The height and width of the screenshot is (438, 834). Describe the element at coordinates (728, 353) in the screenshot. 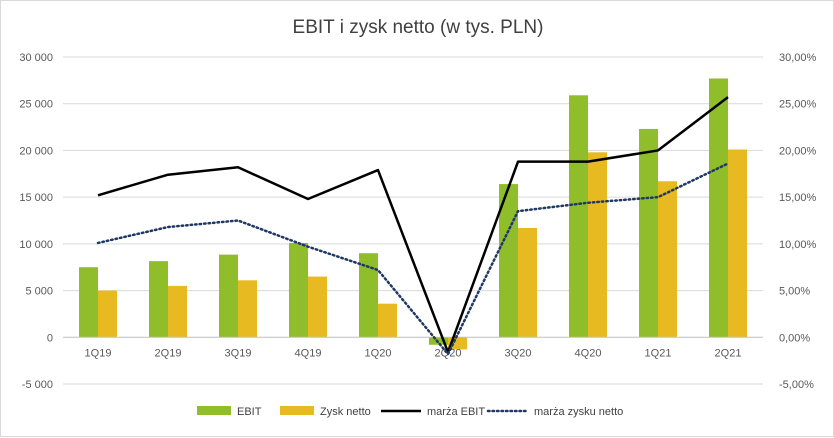

I see `x-tick-label: 2Q21` at that location.